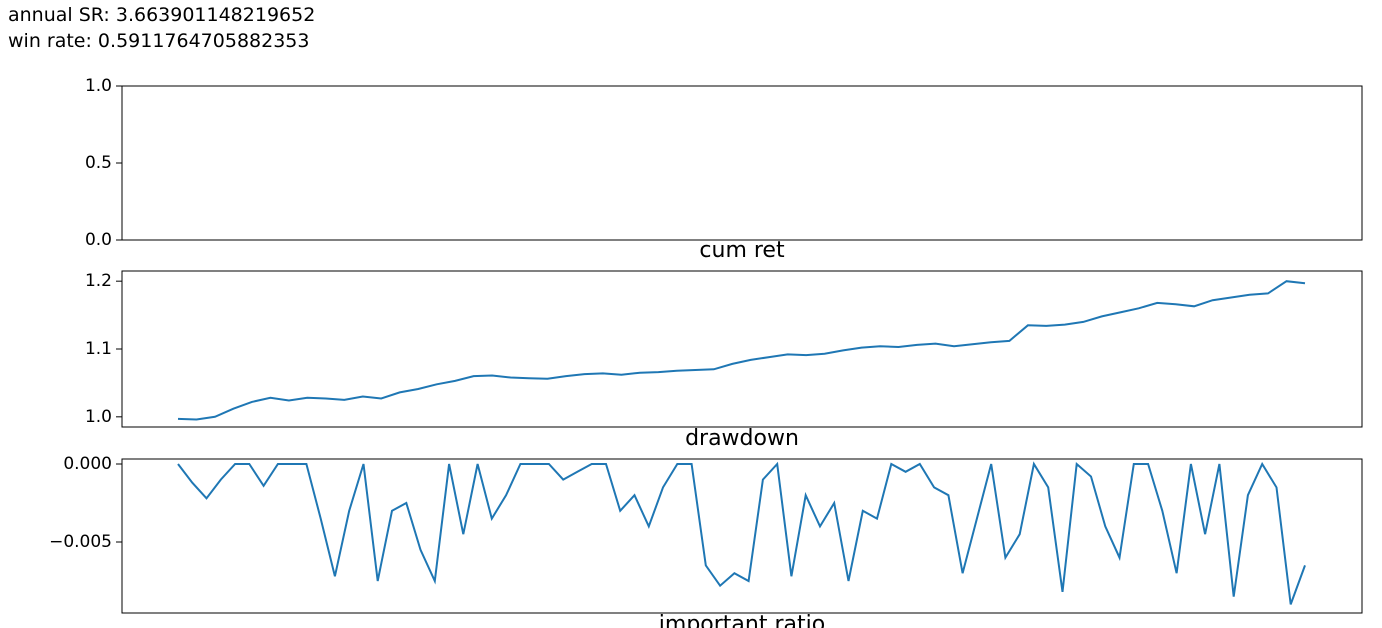  What do you see at coordinates (162, 15) in the screenshot?
I see `output-line: annual SR: 3.663901148219652` at bounding box center [162, 15].